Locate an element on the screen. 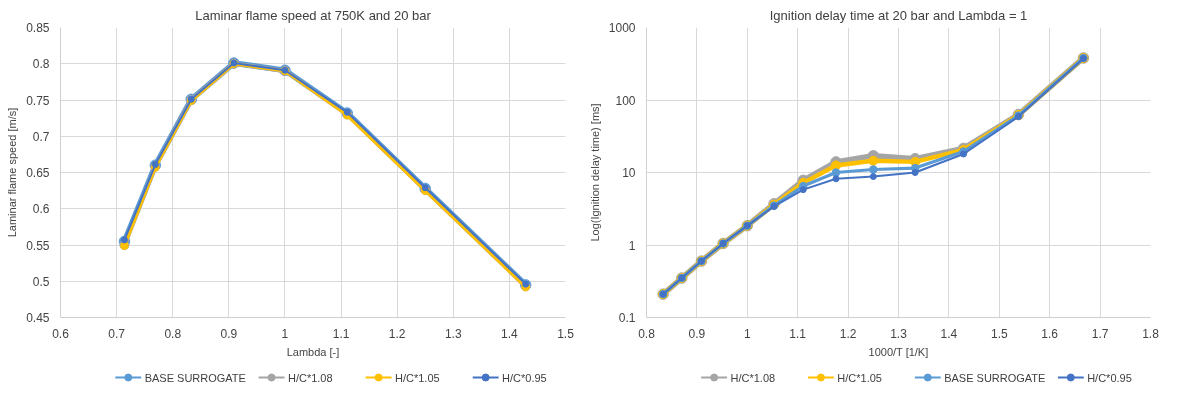 The image size is (1184, 403). y-tick-label: 0.6 is located at coordinates (41, 209).